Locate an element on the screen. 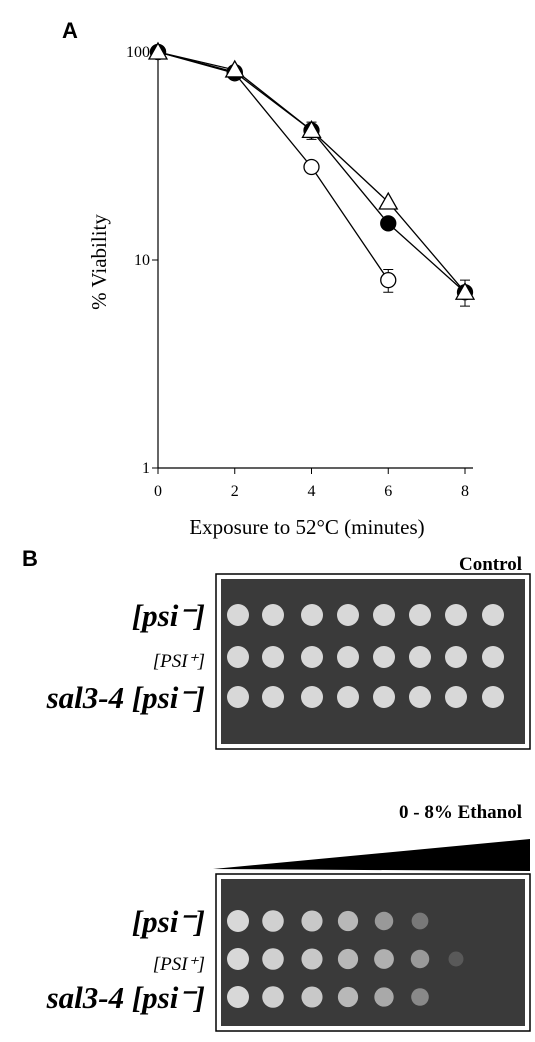  plate-title: Control is located at coordinates (490, 564).